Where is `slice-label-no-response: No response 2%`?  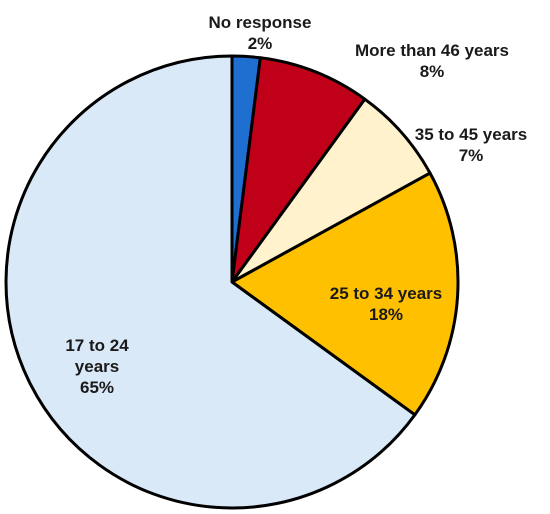
slice-label-no-response: No response 2% is located at coordinates (260, 33).